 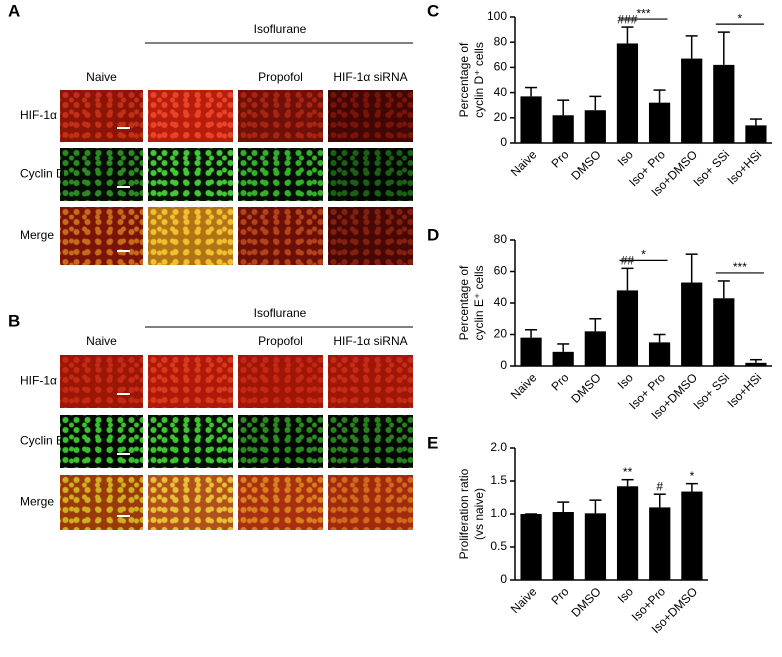 What do you see at coordinates (479, 514) in the screenshot?
I see `y-axis-label: (vs naive)` at bounding box center [479, 514].